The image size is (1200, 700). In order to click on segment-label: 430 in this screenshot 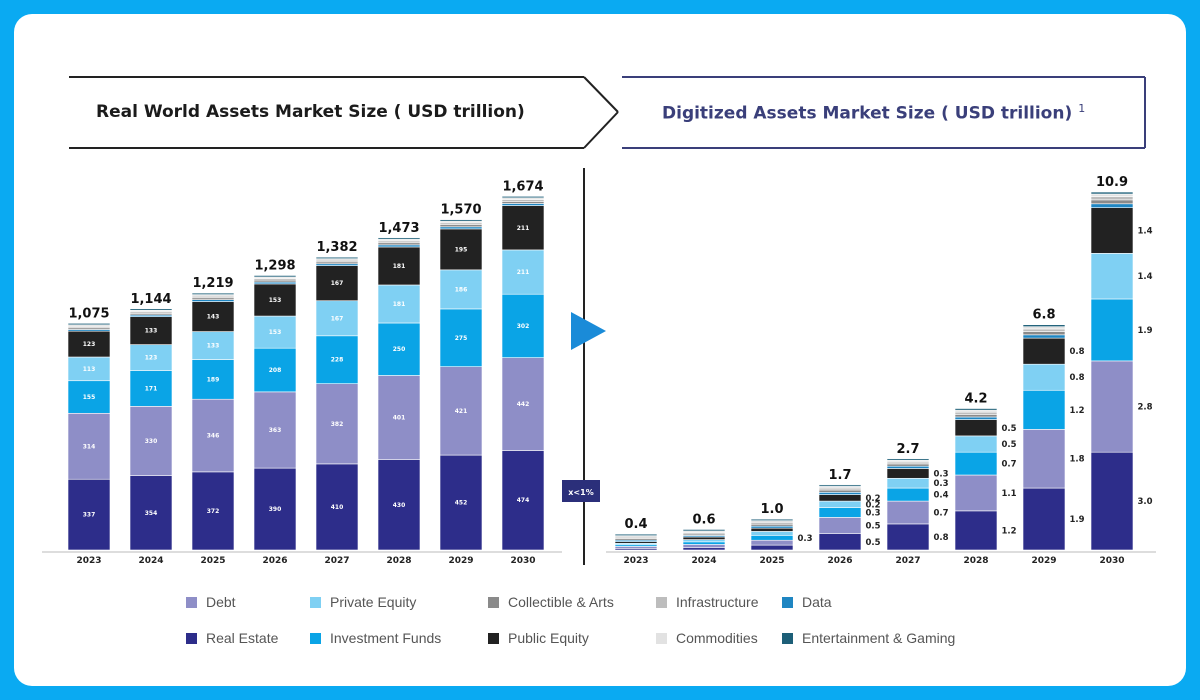, I will do `click(399, 505)`.